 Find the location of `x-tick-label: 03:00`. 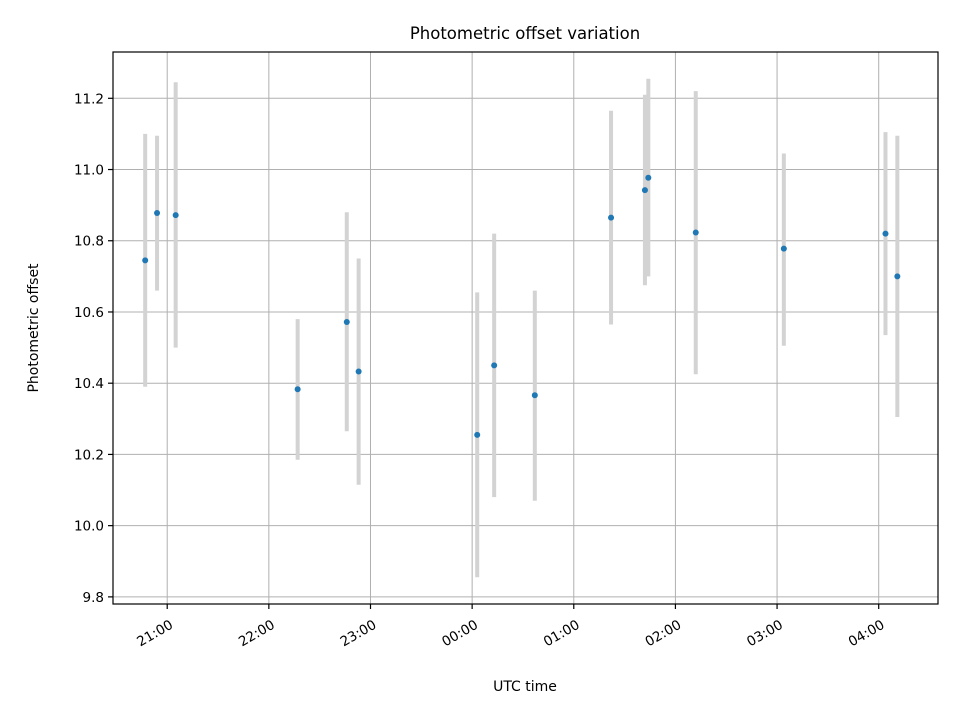

x-tick-label: 03:00 is located at coordinates (765, 633).